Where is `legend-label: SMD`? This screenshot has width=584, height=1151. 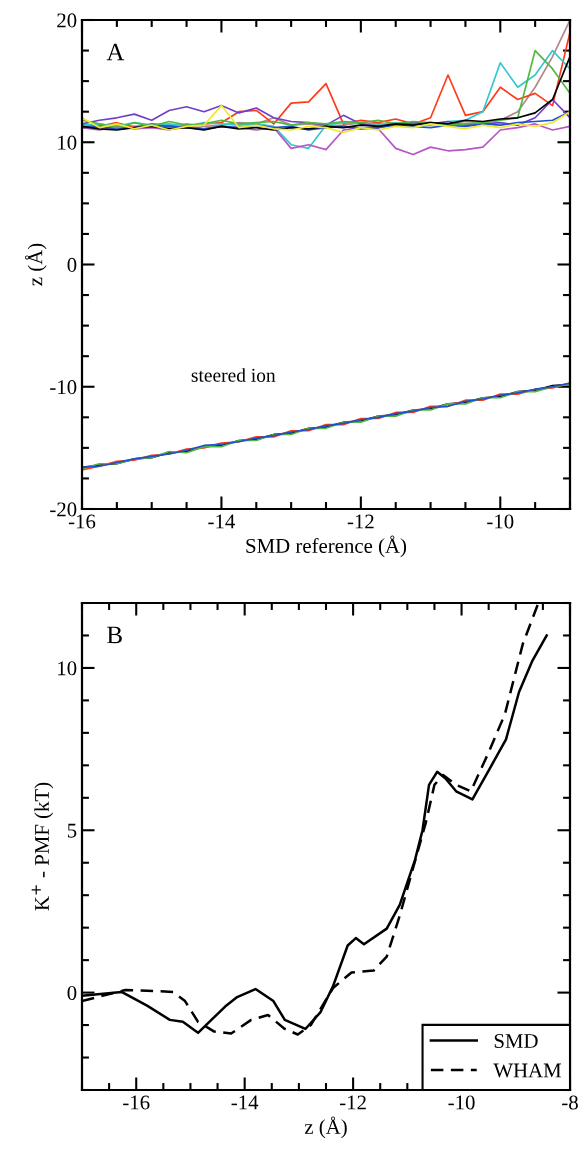 legend-label: SMD is located at coordinates (516, 1041).